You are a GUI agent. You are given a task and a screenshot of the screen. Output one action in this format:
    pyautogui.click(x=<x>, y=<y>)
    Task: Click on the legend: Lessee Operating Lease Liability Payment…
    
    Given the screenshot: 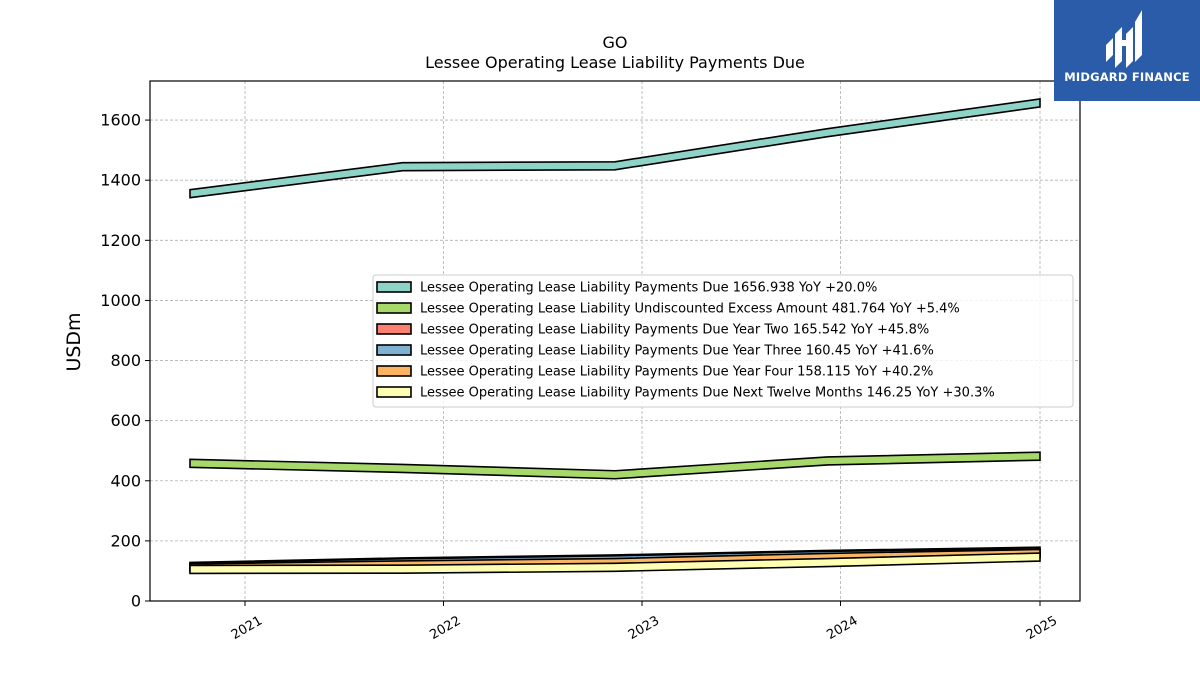 What is the action you would take?
    pyautogui.click(x=723, y=341)
    